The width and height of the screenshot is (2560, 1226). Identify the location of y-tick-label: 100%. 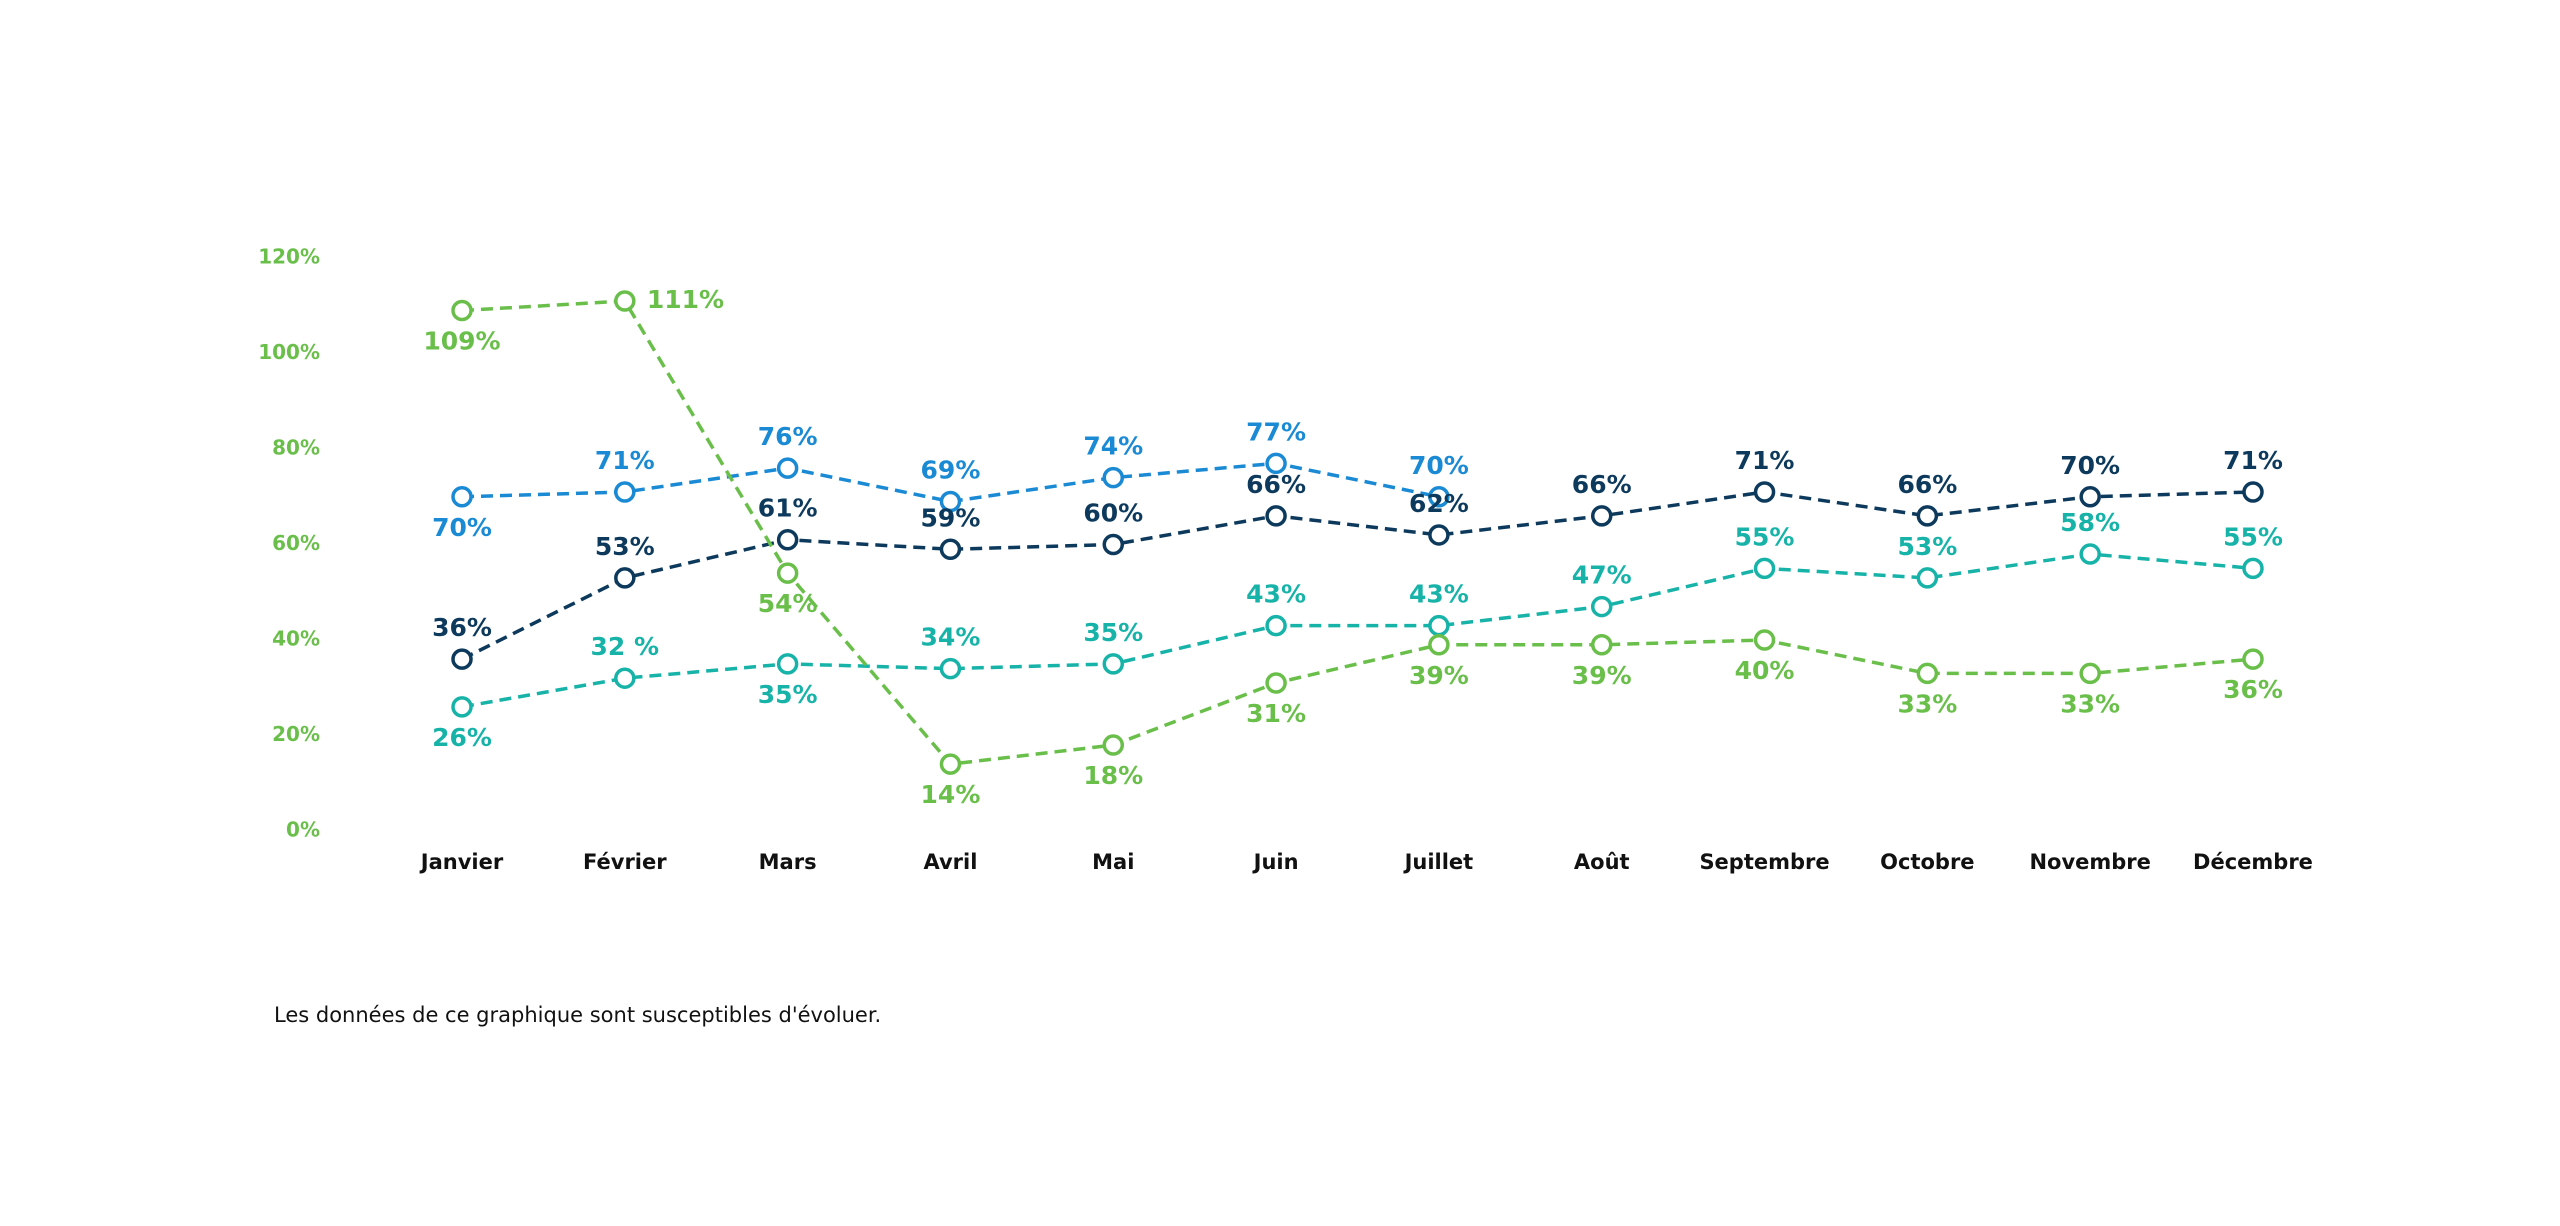
(289, 352).